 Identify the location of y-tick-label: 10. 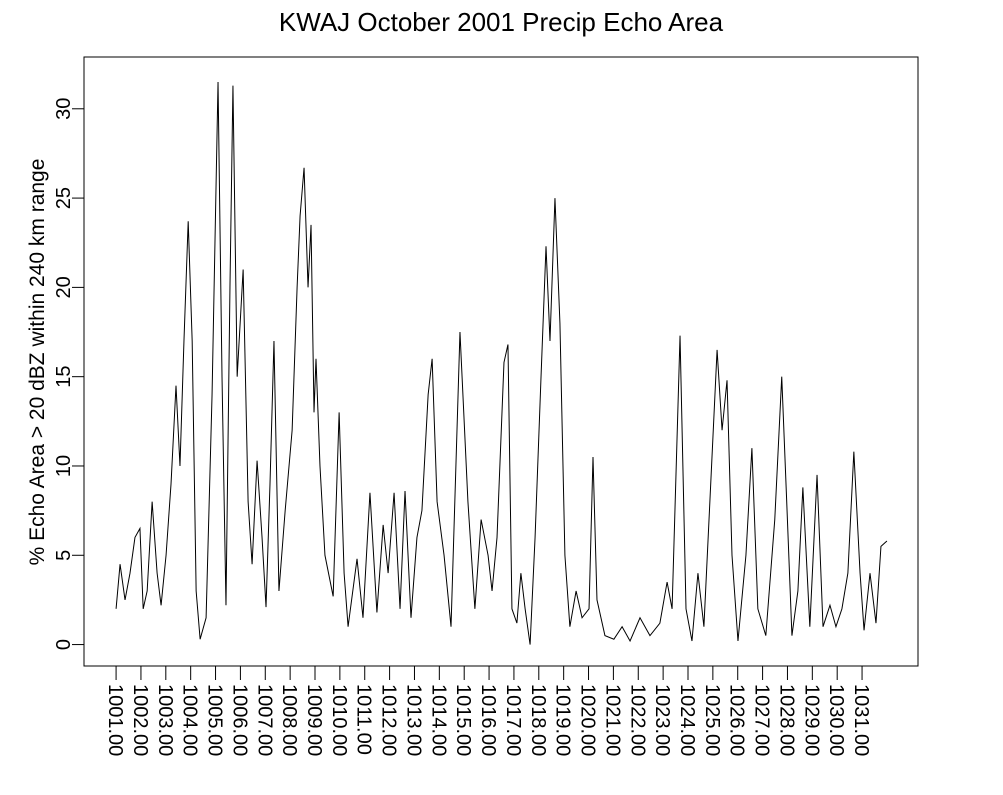
(64, 466).